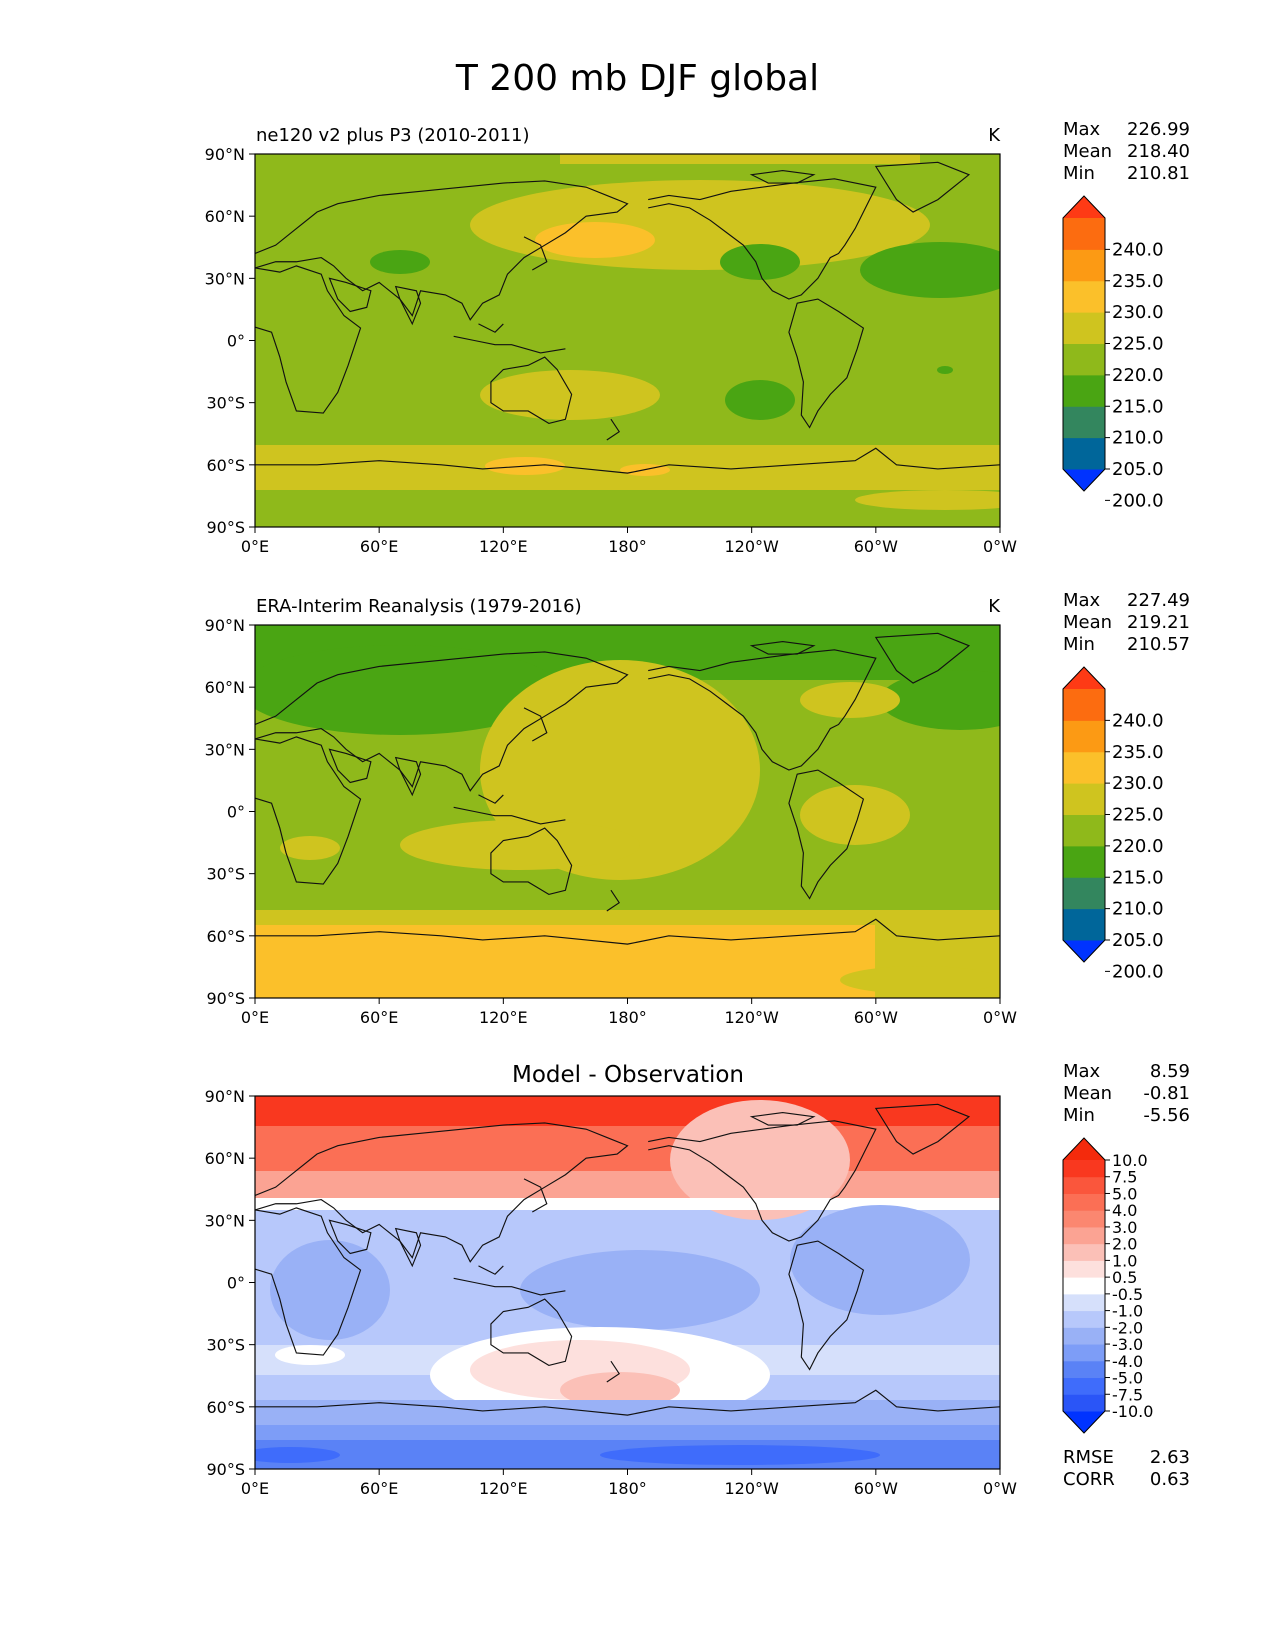 This screenshot has width=1275, height=1650. I want to click on panel-model-field, so click(627, 340).